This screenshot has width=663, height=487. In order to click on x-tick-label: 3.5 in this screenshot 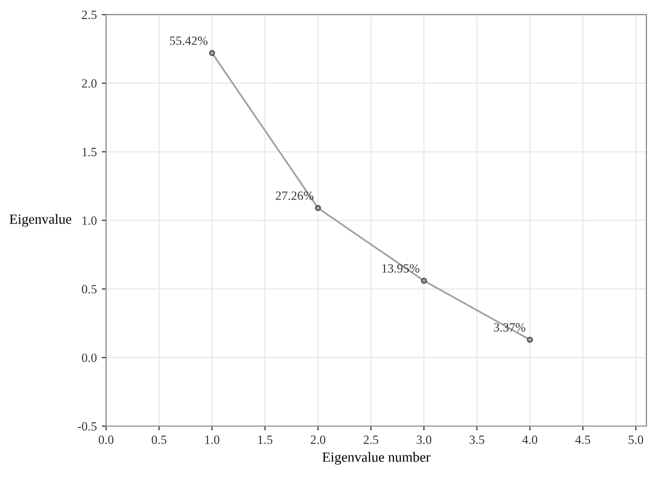, I will do `click(477, 440)`.